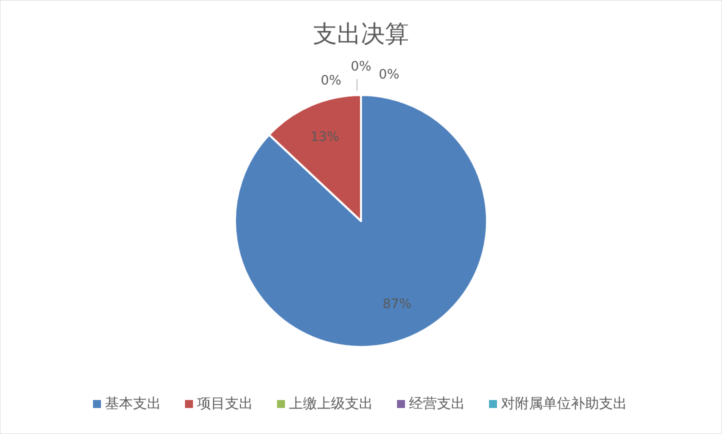 This screenshot has width=722, height=434. Describe the element at coordinates (225, 404) in the screenshot. I see `legend-label: 项目支出` at that location.